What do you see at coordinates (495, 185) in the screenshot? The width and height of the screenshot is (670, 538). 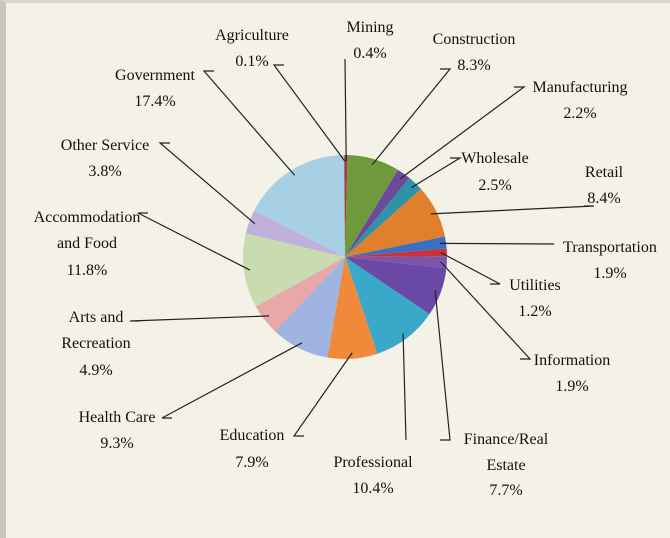 I see `value-label: 2.5%` at bounding box center [495, 185].